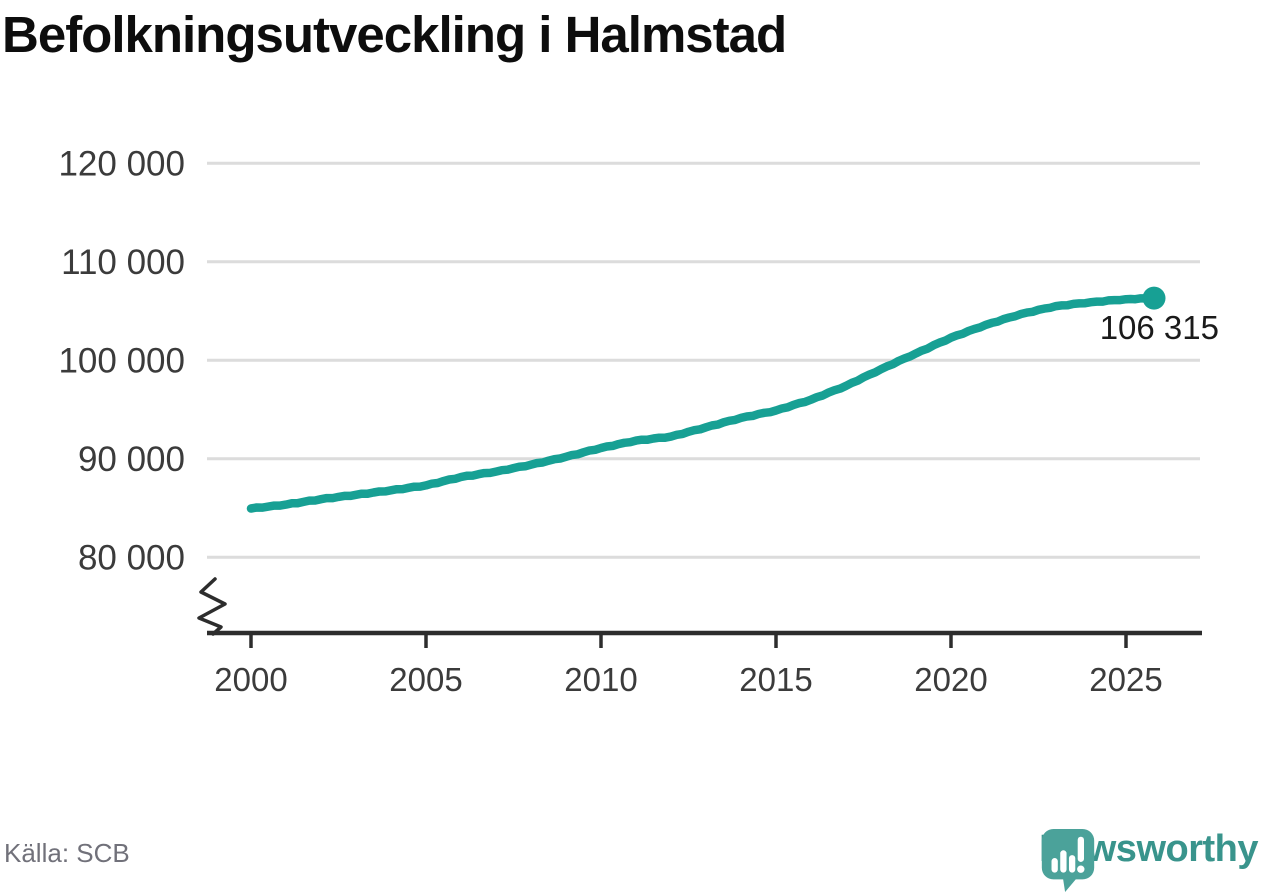  I want to click on chart-title: Befolkningsutveckling i Halmstad, so click(394, 34).